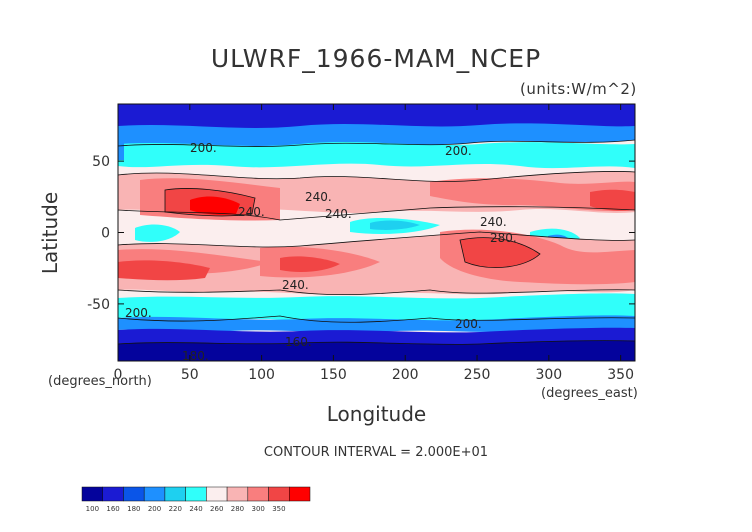  I want to click on x-tick-label: 50, so click(190, 375).